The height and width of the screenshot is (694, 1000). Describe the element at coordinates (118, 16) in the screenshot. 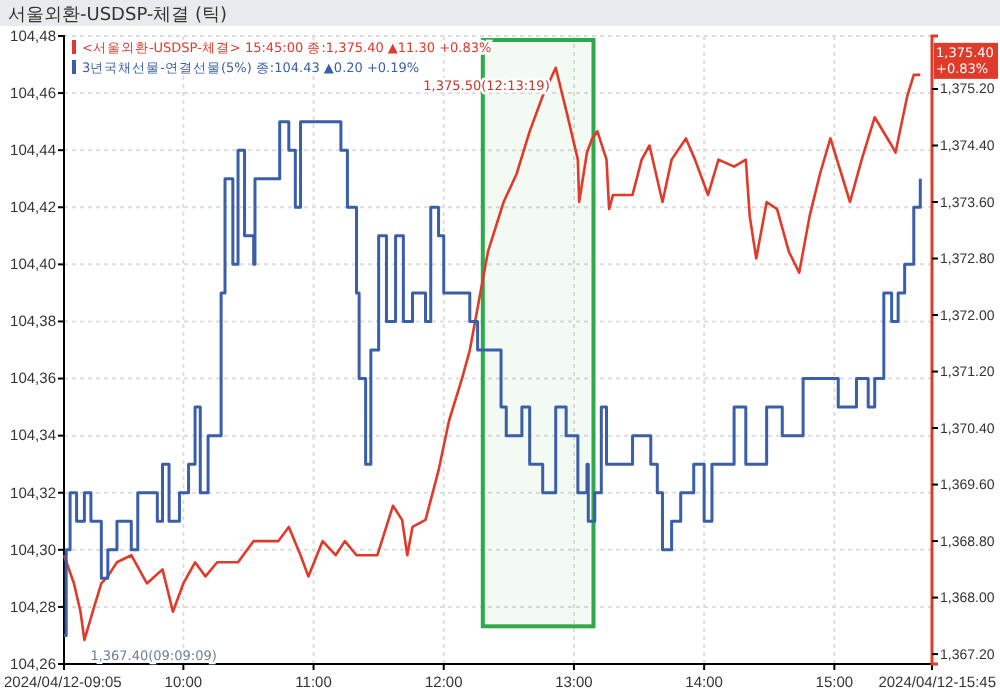

I see `chart-title: 서울외환-USDSP-체결 (틱)` at that location.